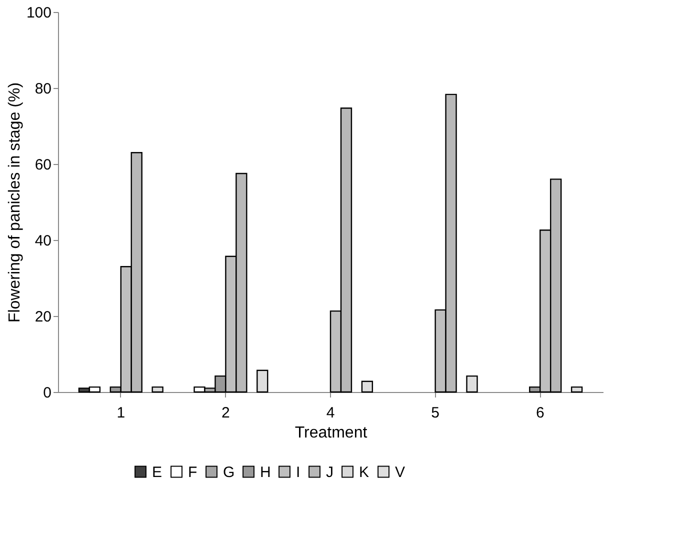 This screenshot has height=550, width=673. Describe the element at coordinates (298, 472) in the screenshot. I see `legend-label: I` at that location.